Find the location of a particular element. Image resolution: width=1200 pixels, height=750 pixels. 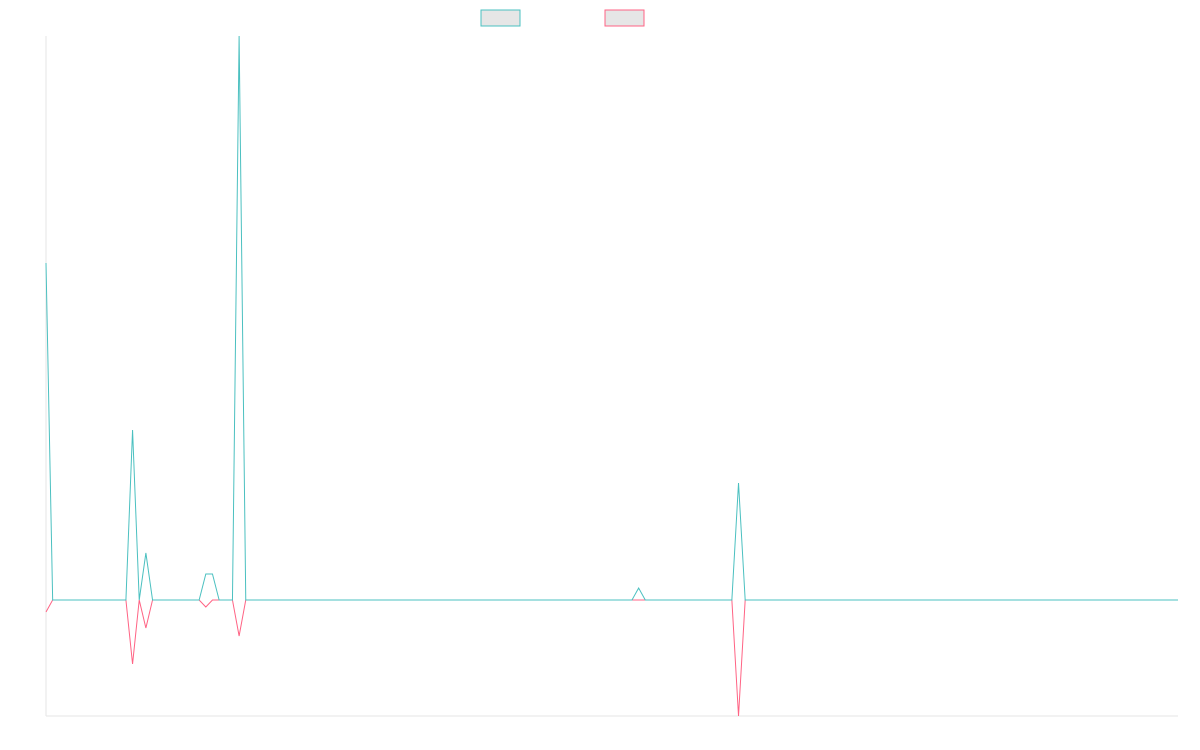

series-line is located at coordinates (611, 658).